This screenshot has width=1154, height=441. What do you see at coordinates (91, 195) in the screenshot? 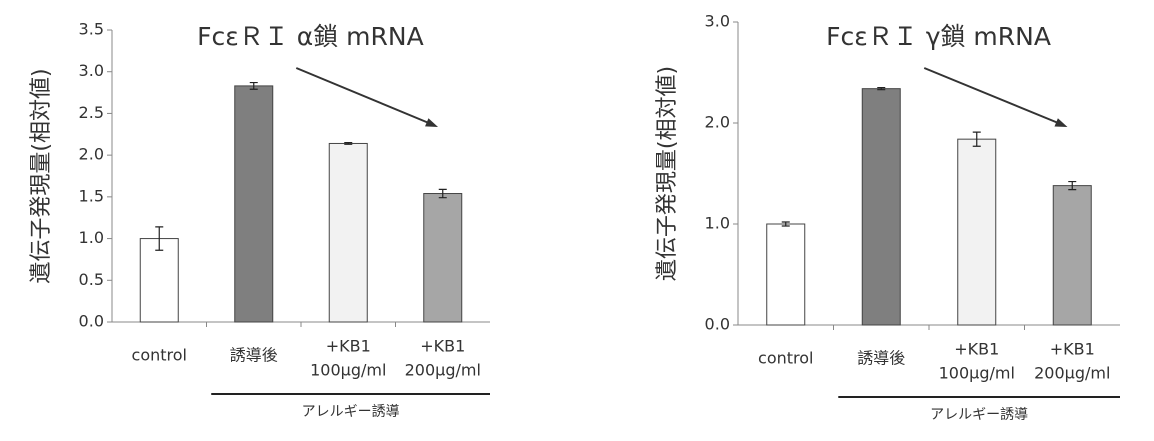
I see `y-tick-label: 1.5` at bounding box center [91, 195].